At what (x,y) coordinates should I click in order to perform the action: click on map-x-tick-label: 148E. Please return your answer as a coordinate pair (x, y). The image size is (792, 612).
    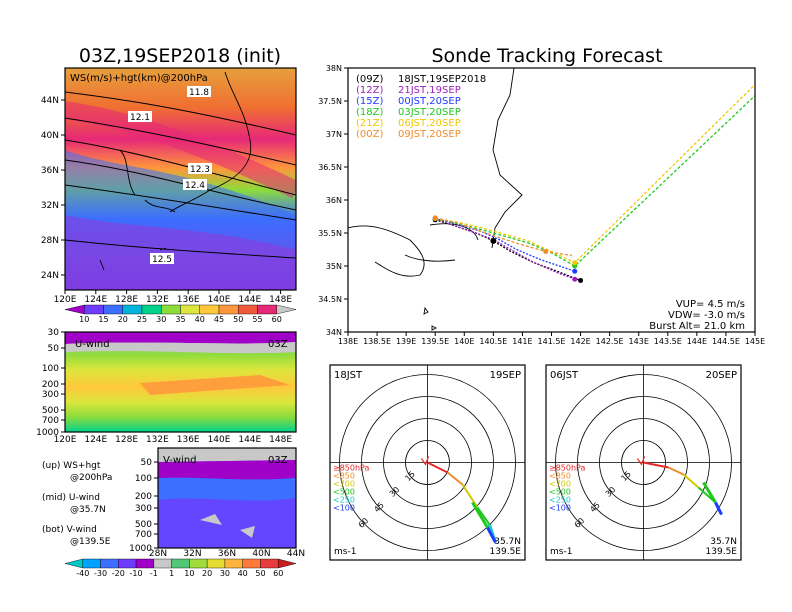
    Looking at the image, I should click on (280, 300).